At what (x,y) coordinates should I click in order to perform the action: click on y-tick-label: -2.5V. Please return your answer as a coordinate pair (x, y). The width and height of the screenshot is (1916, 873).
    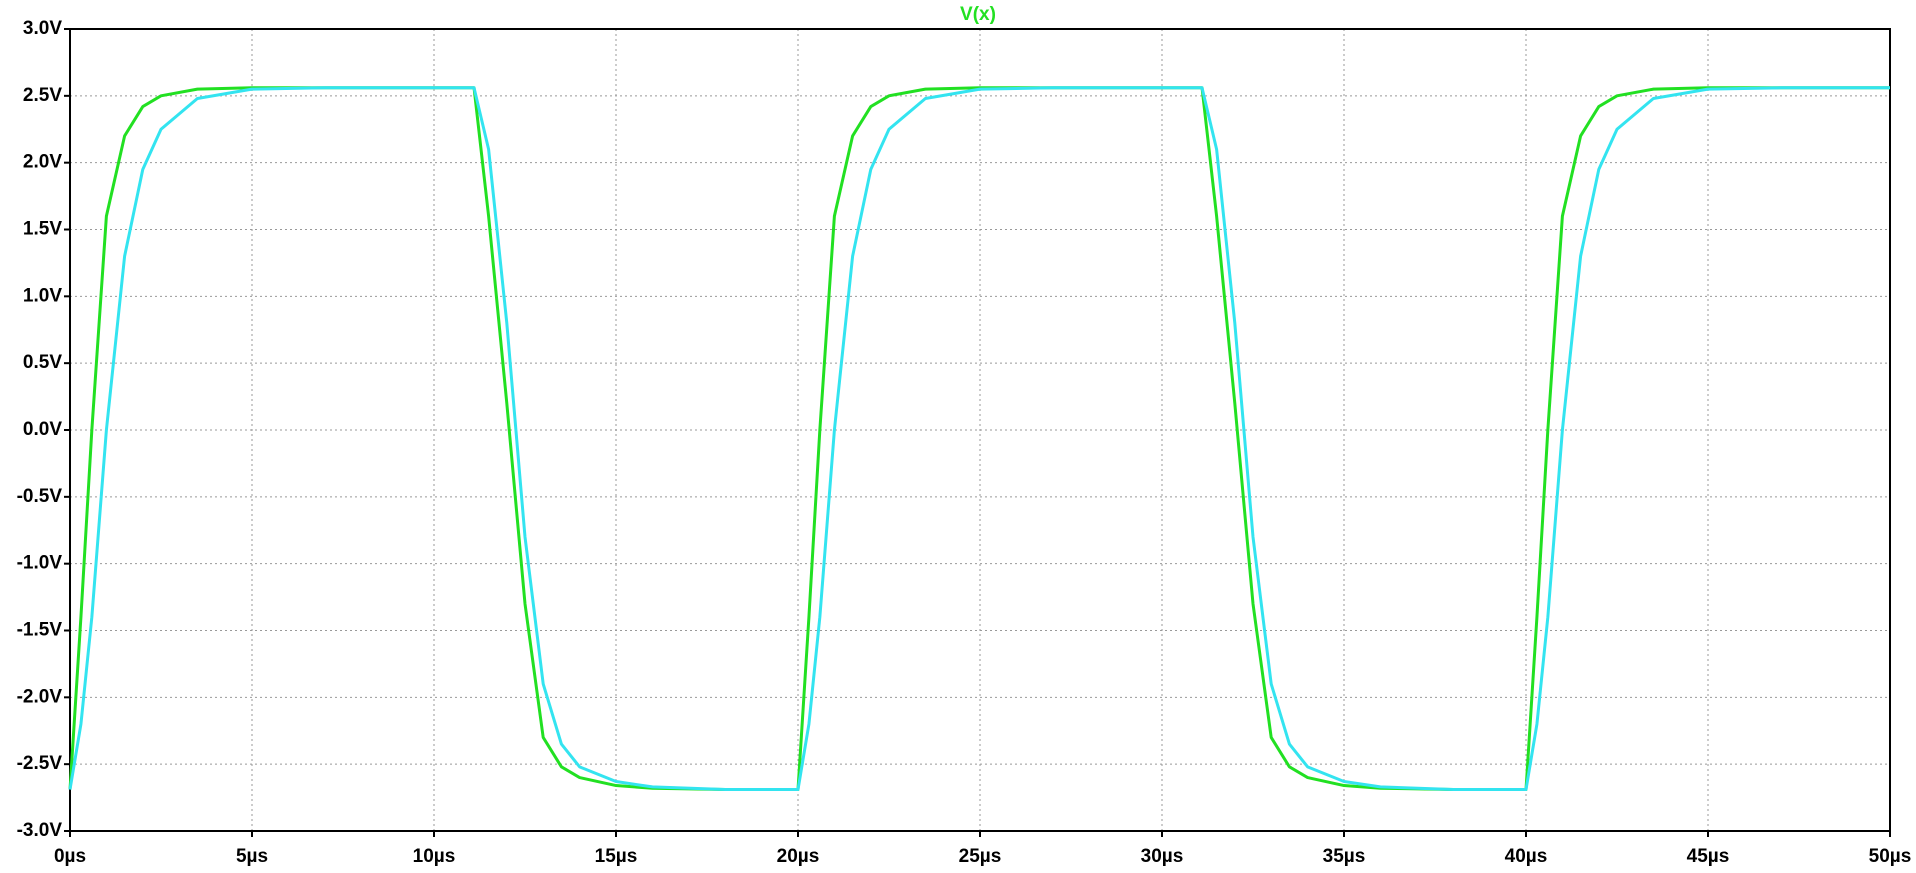
    Looking at the image, I should click on (40, 763).